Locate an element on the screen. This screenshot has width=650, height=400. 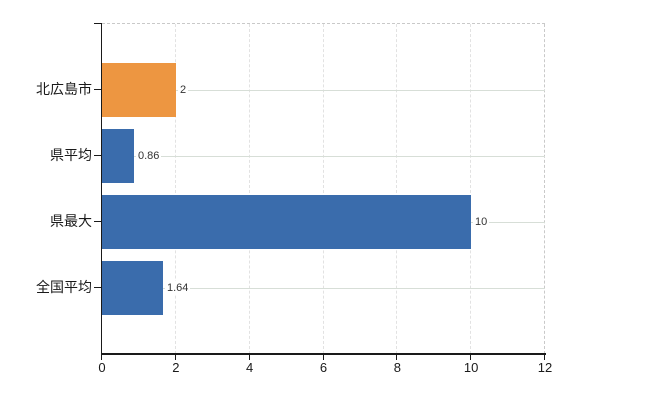
x-tick-label: 6 is located at coordinates (323, 367).